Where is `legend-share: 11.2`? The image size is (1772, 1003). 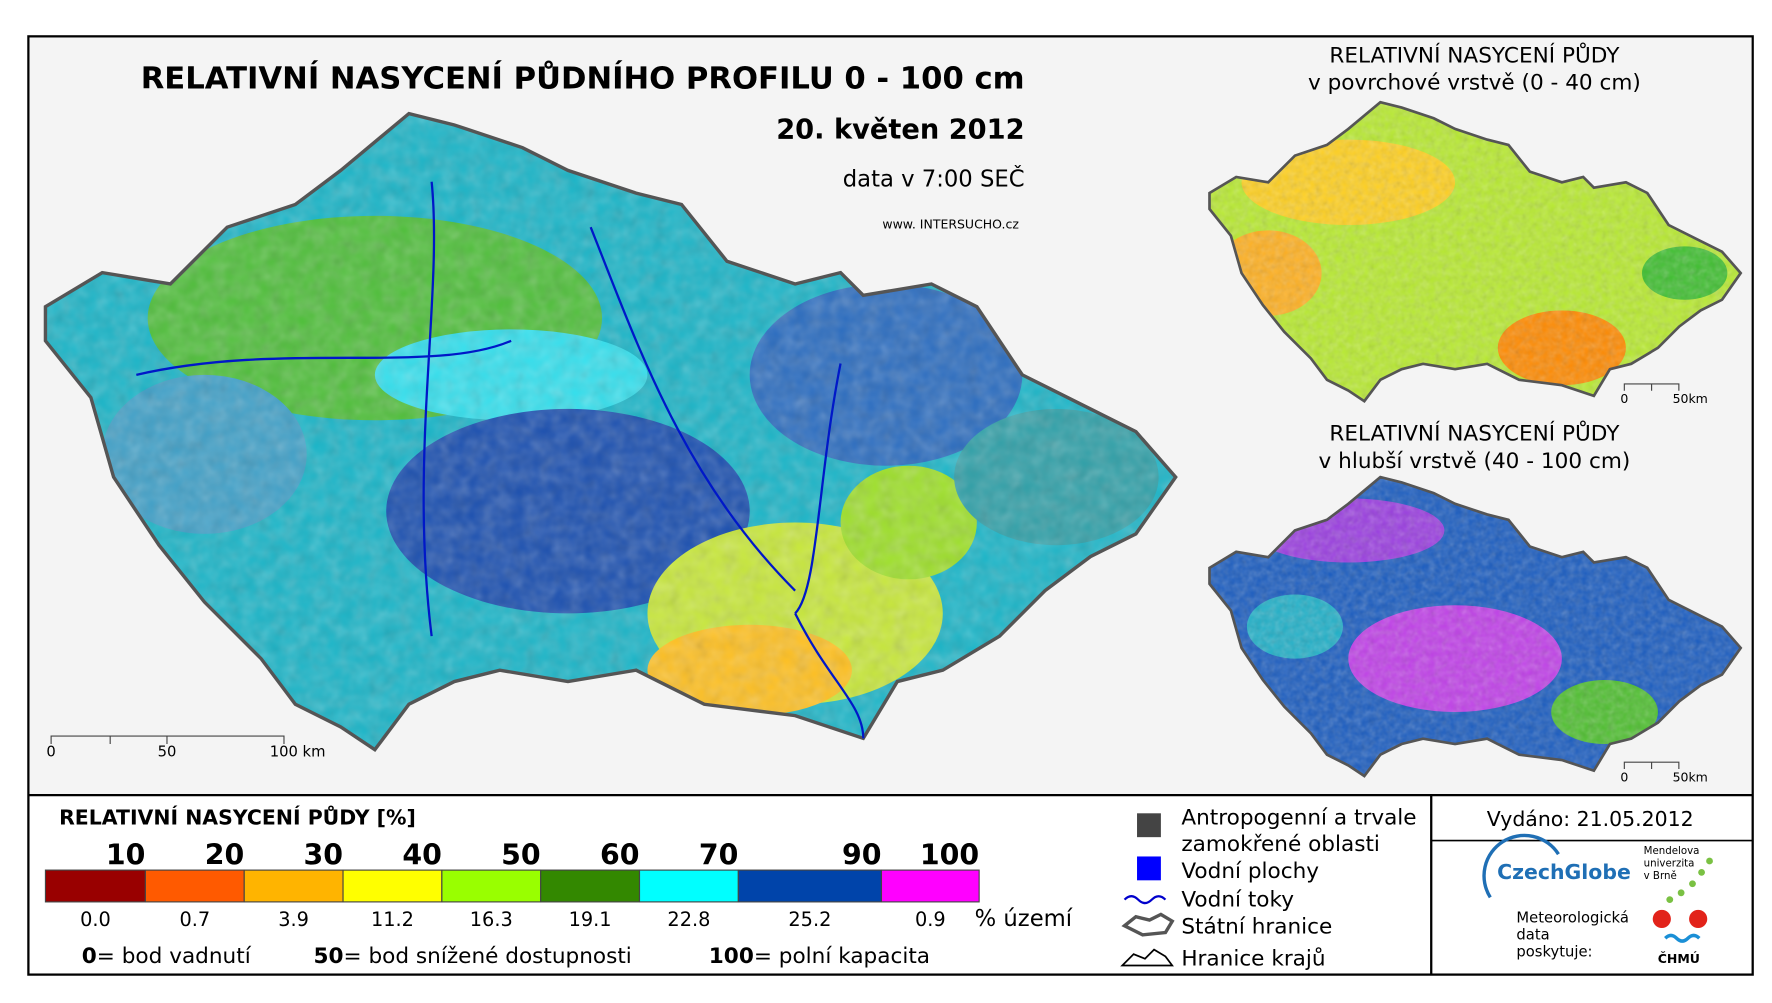 legend-share: 11.2 is located at coordinates (392, 919).